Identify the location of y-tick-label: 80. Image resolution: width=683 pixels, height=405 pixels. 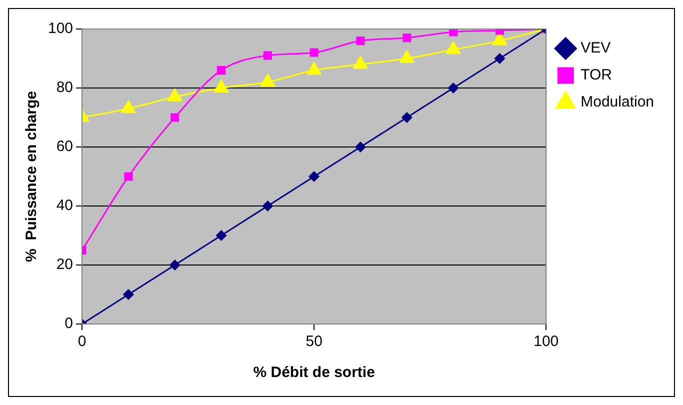
(65, 87).